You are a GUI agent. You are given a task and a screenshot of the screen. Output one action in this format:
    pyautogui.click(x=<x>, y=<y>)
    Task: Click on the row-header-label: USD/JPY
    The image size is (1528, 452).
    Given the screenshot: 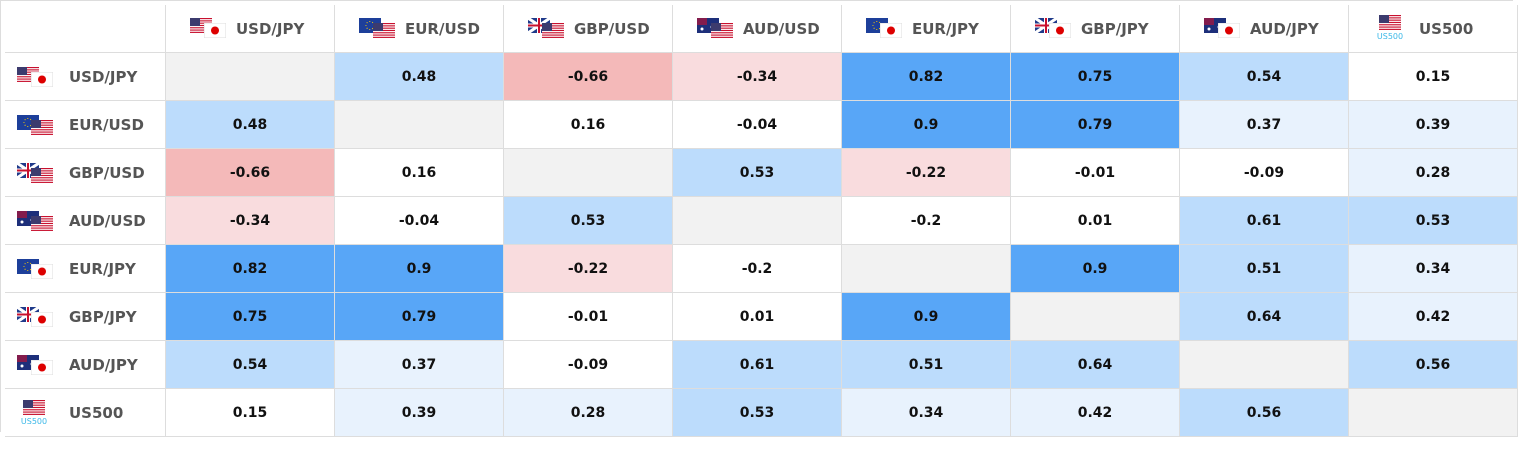 What is the action you would take?
    pyautogui.click(x=103, y=77)
    